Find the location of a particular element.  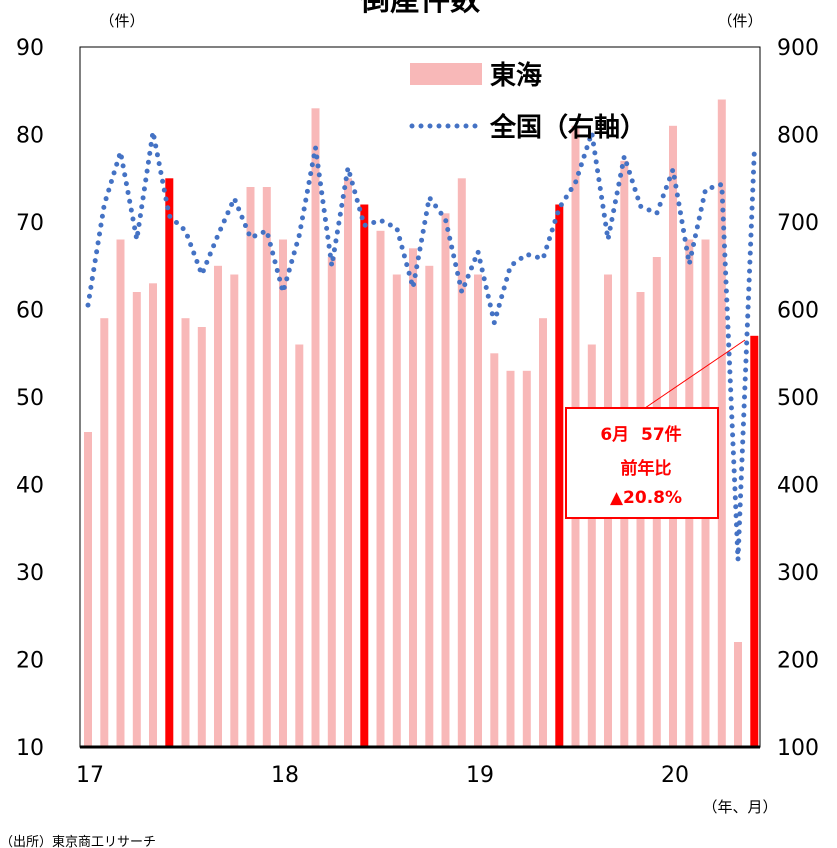

left-tick-label: 20 is located at coordinates (30, 661).